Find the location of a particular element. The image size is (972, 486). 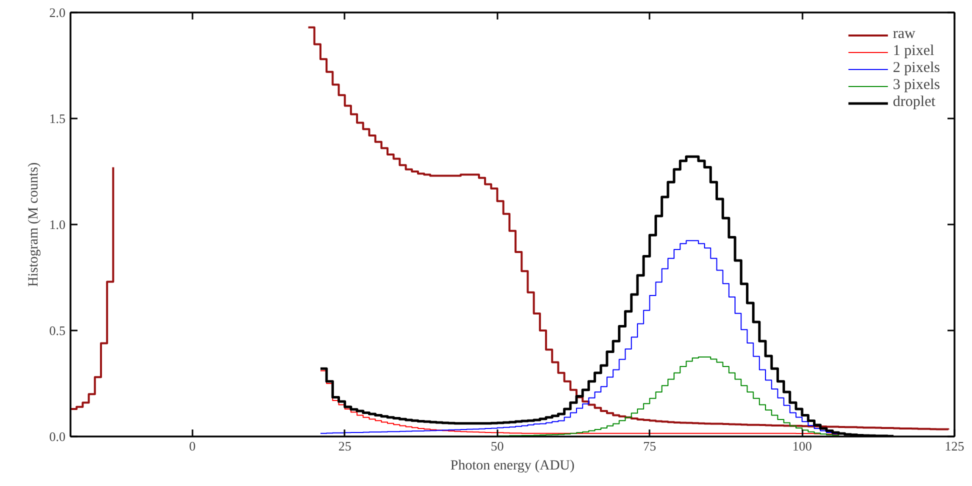

y-axis-title: Histogram (M counts) is located at coordinates (34, 224).